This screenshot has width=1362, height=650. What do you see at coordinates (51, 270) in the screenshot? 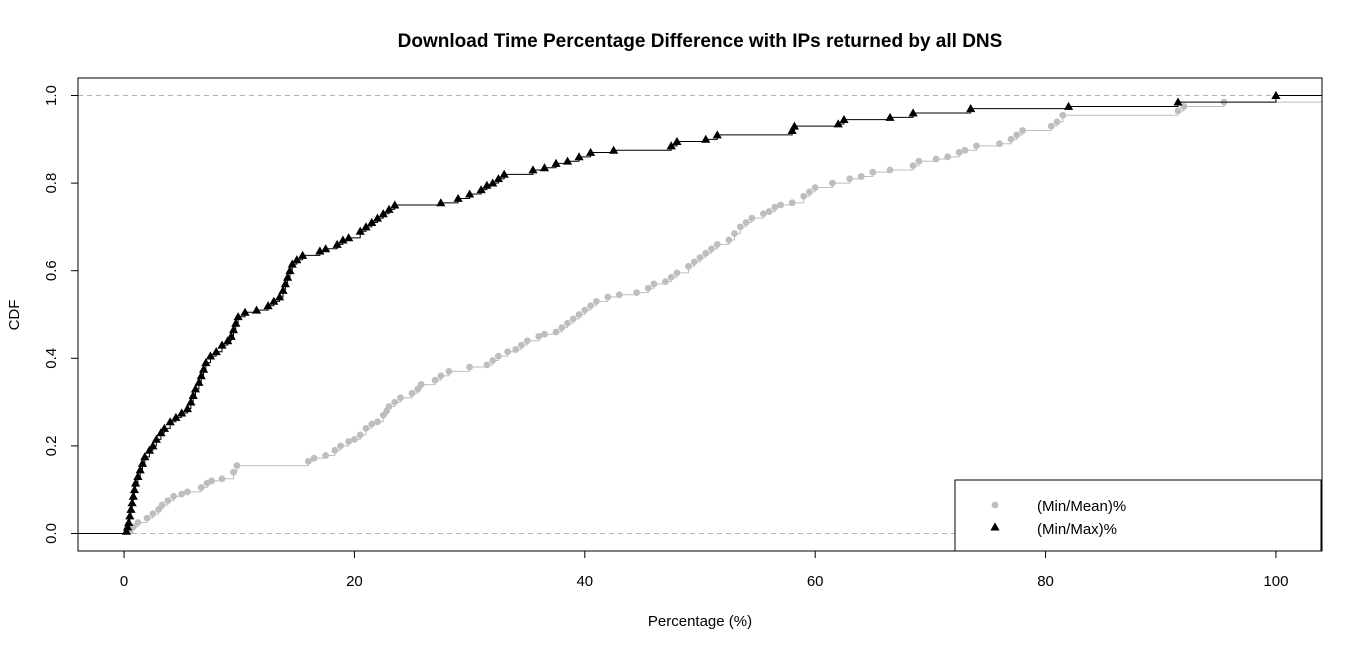
I see `y-tick-label: 0.6` at bounding box center [51, 270].